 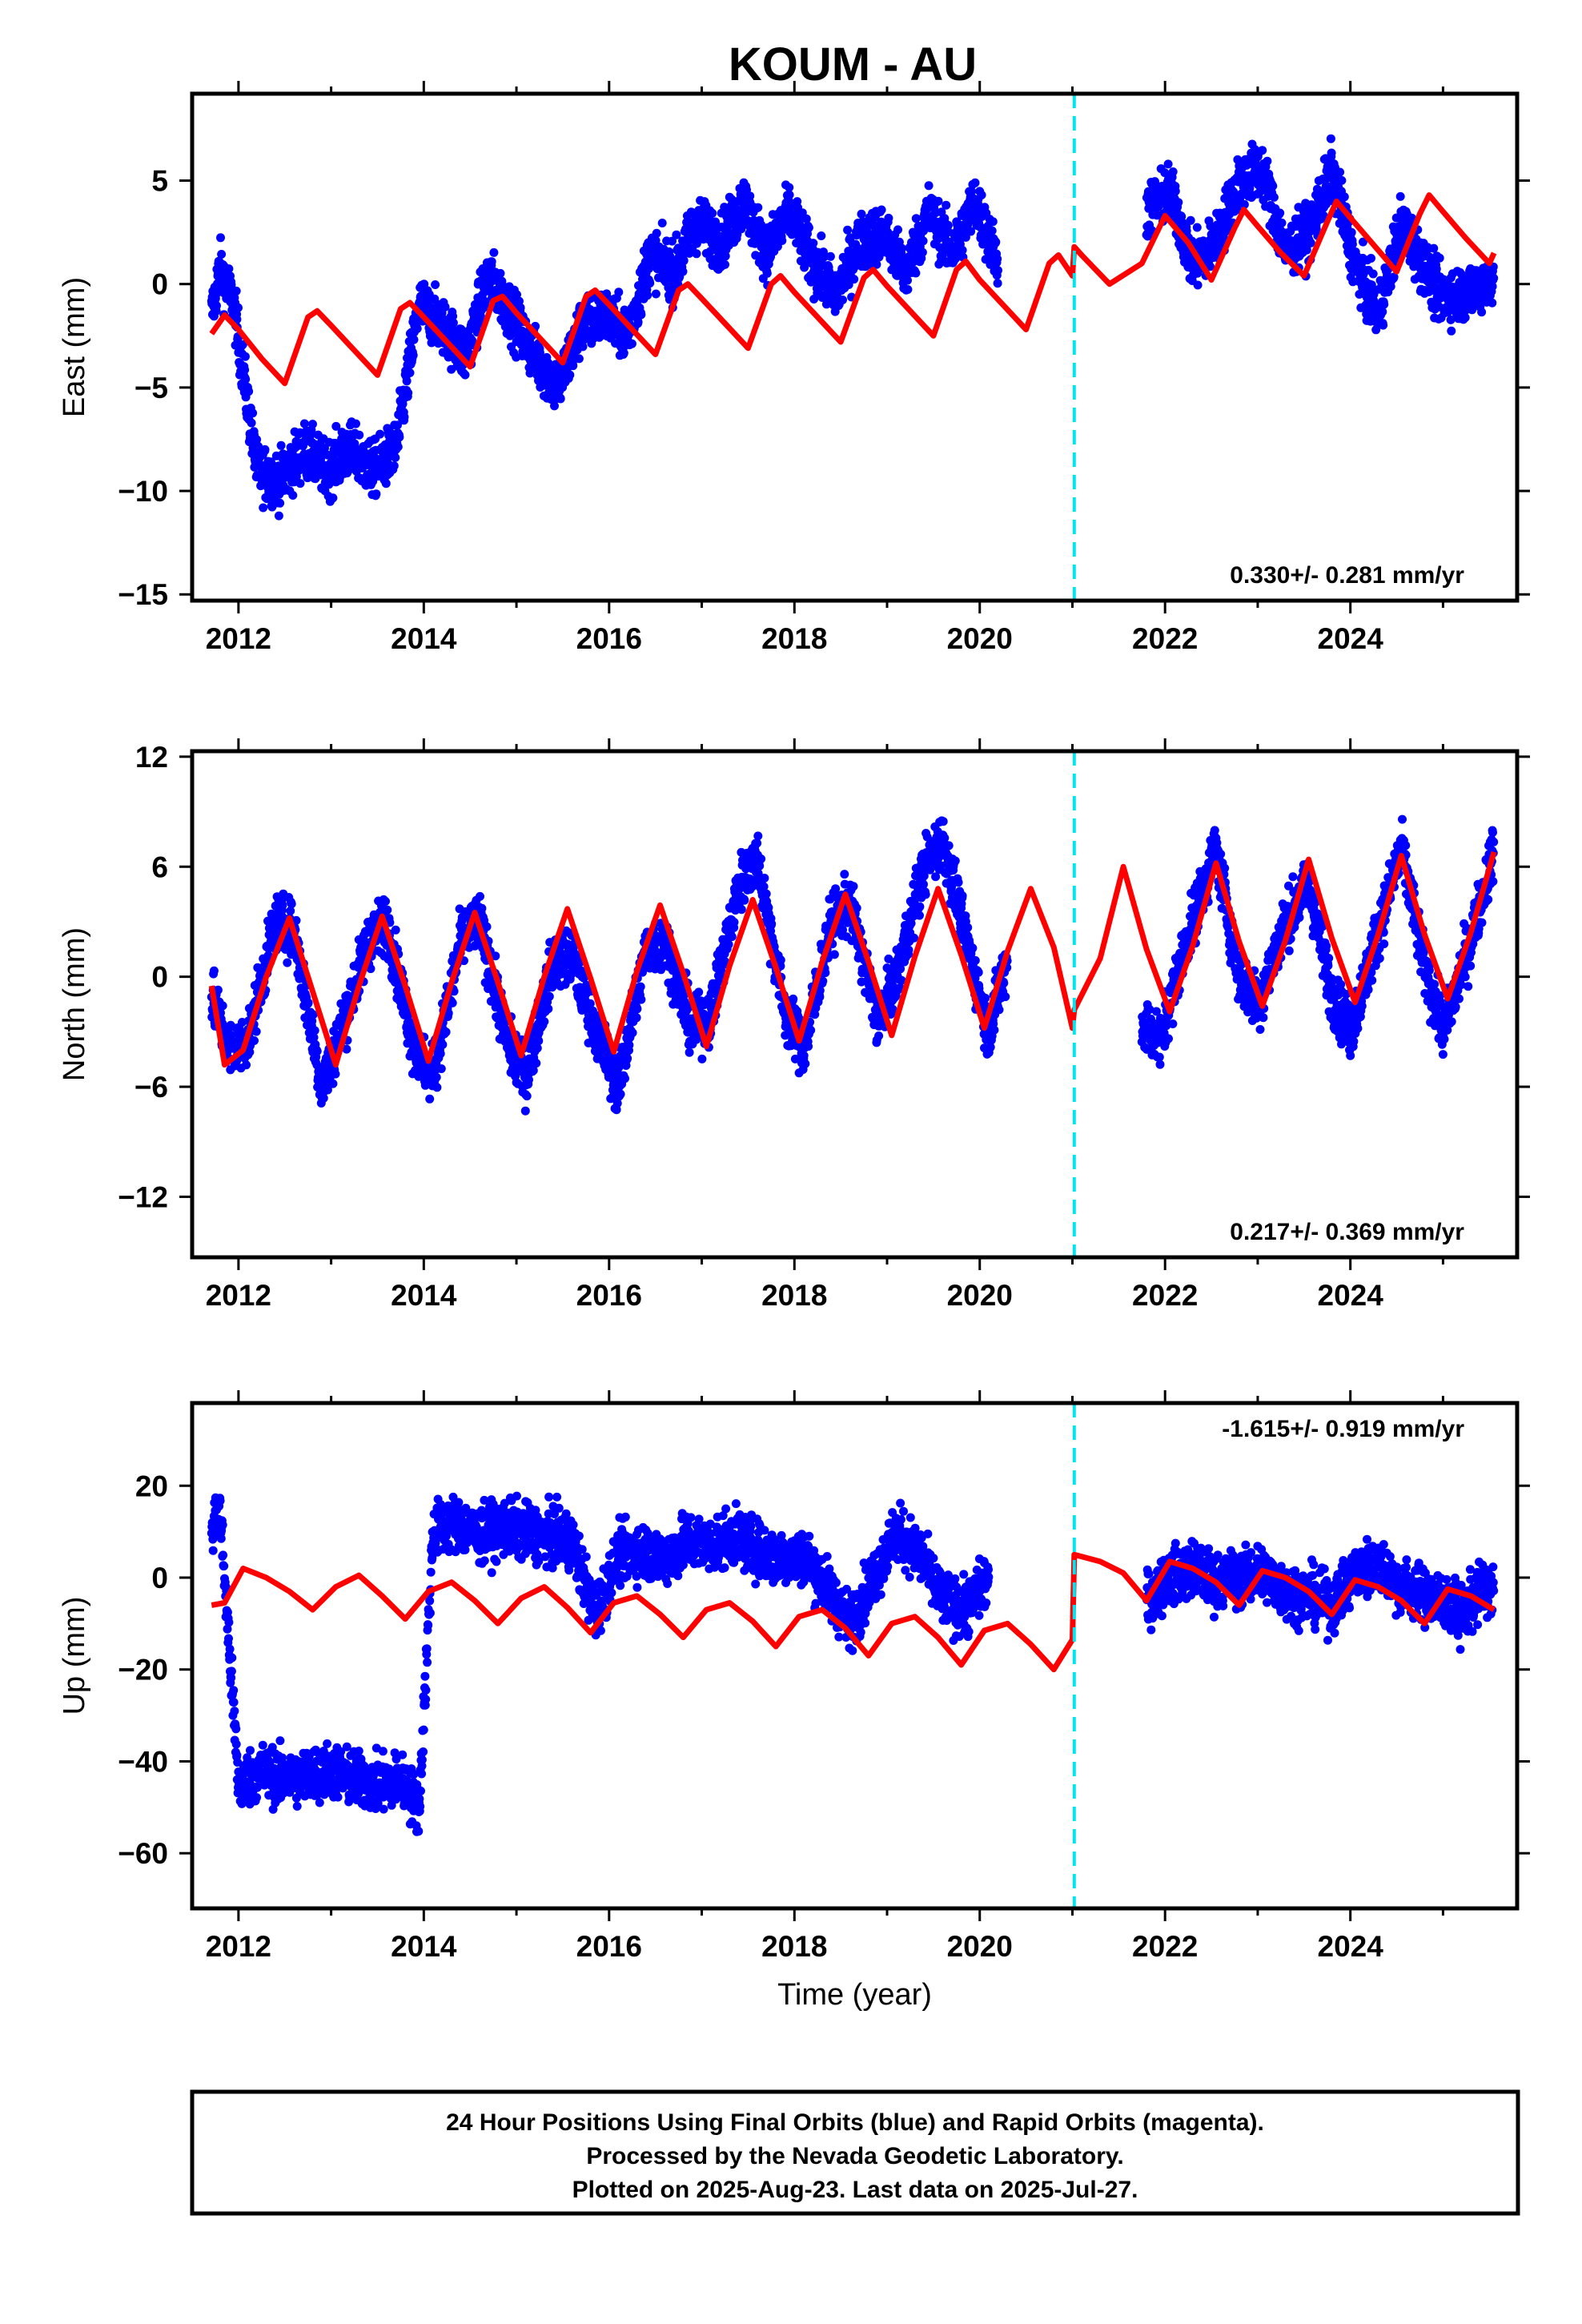 I want to click on y-tick-label: −10, so click(x=143, y=491).